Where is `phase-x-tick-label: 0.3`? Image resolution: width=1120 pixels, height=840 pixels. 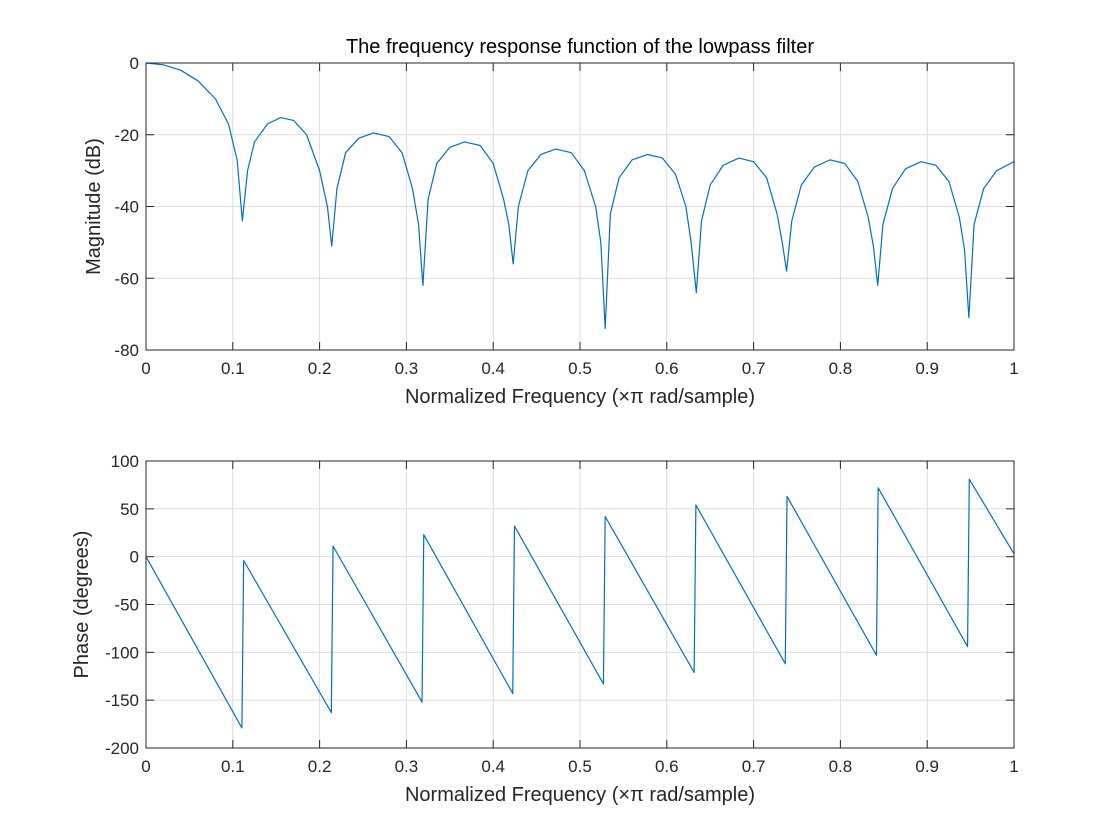
phase-x-tick-label: 0.3 is located at coordinates (407, 766).